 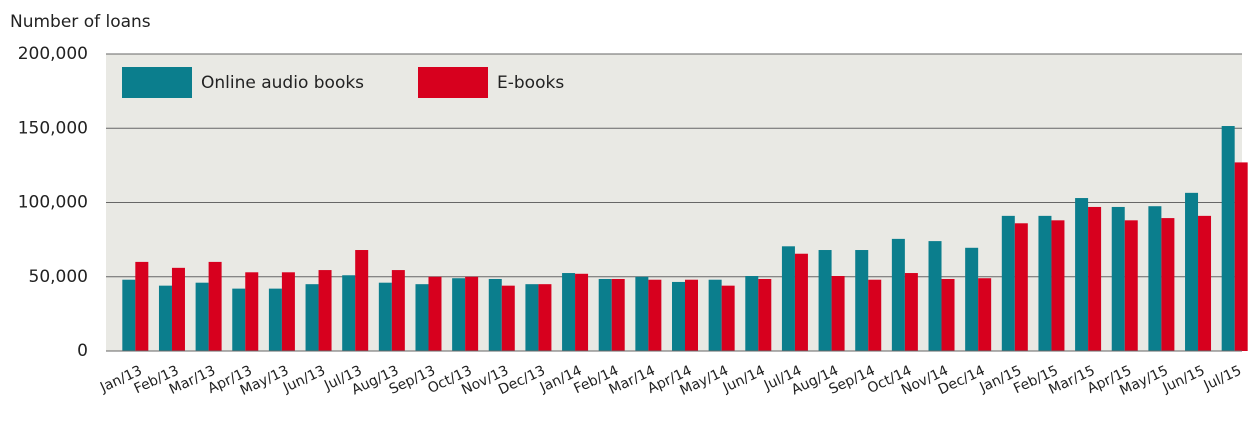 What do you see at coordinates (1222, 379) in the screenshot?
I see `x-tick-label: Jul/15` at bounding box center [1222, 379].